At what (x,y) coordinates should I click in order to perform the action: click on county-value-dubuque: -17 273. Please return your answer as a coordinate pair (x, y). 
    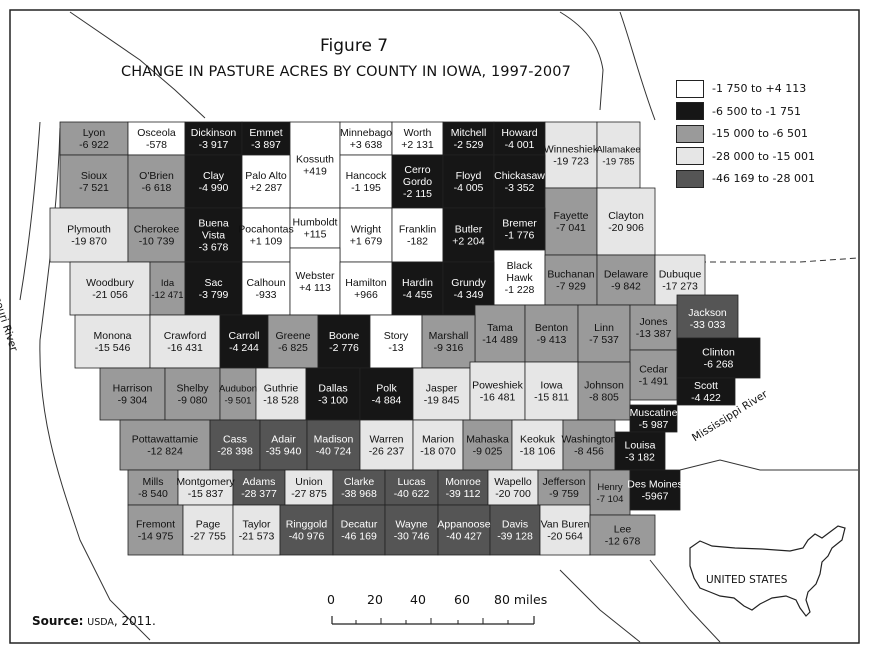
    Looking at the image, I should click on (680, 287).